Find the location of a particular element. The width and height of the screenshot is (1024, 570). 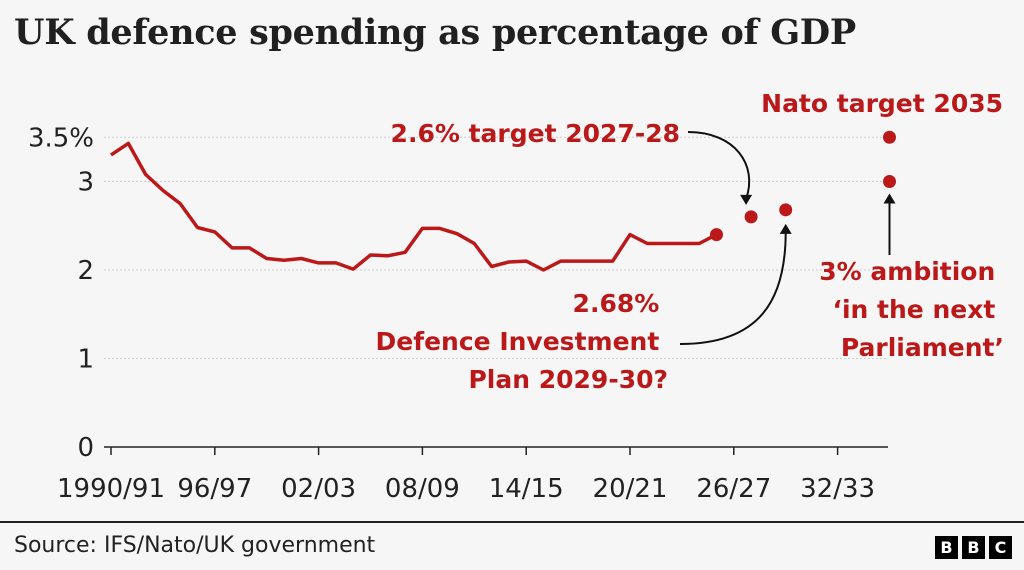

annotation-nato-target: Nato target 2035 is located at coordinates (882, 103).